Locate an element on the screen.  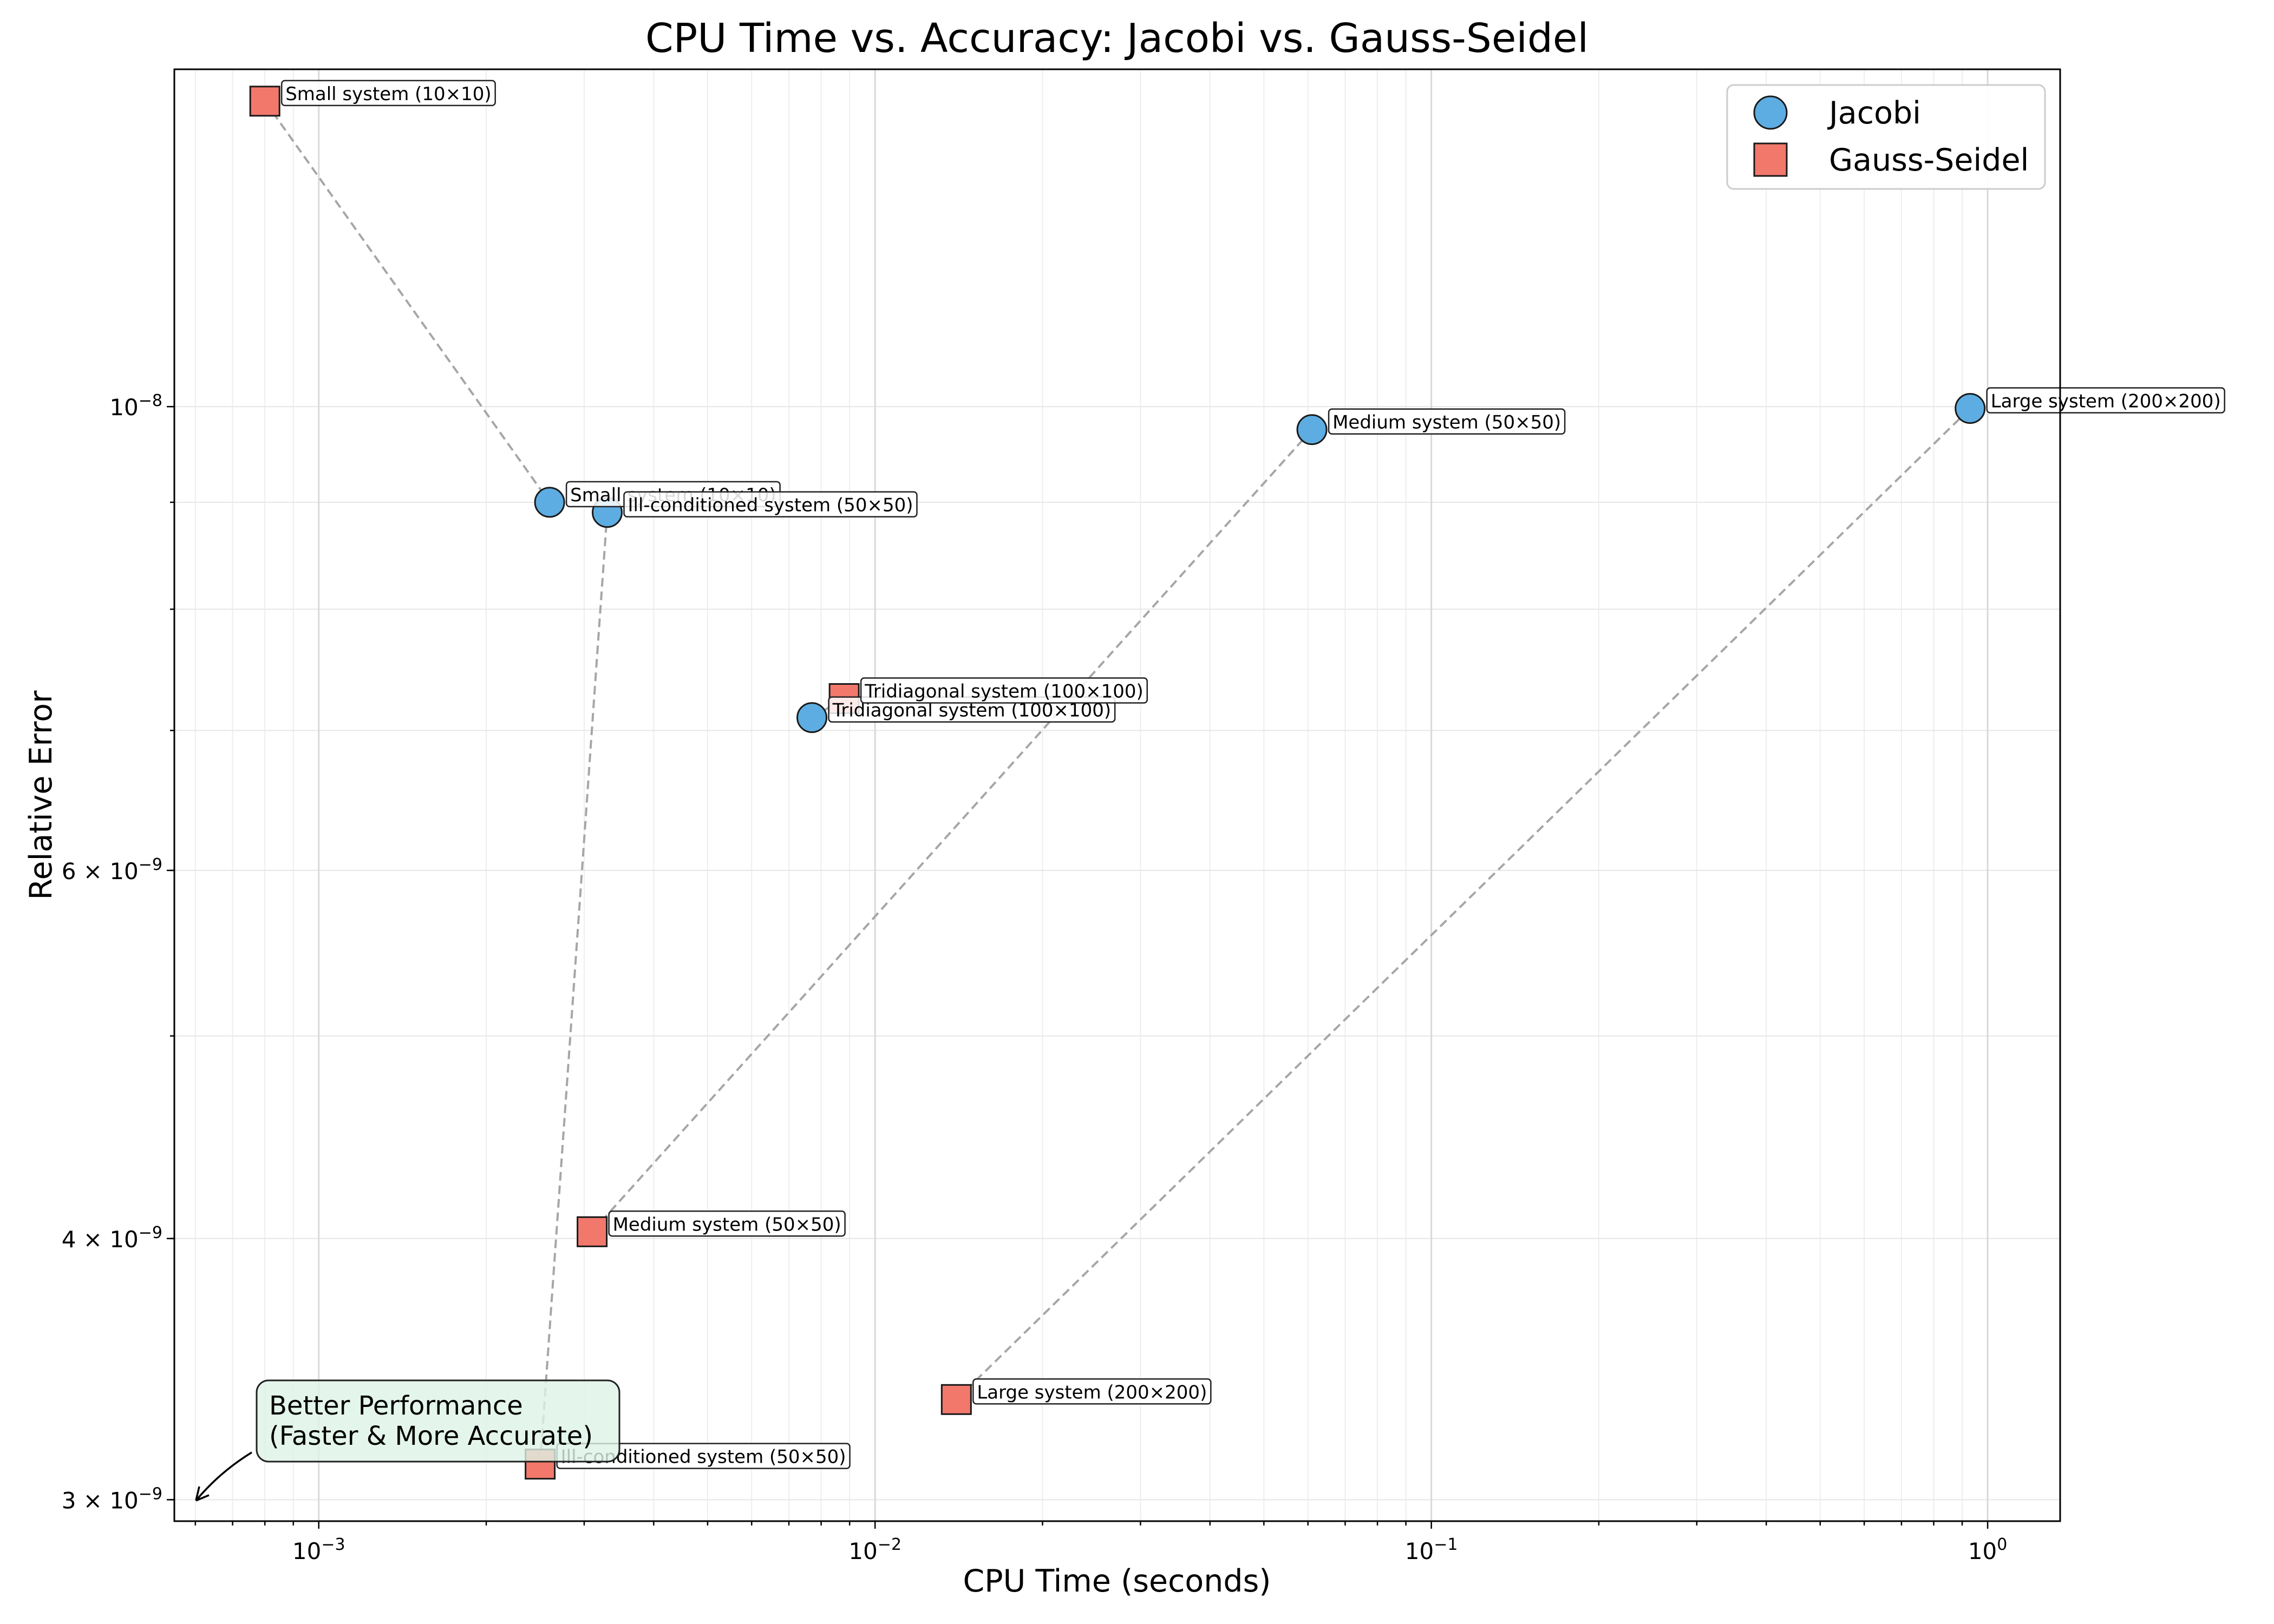
legend-label: Jacobi is located at coordinates (1874, 113).